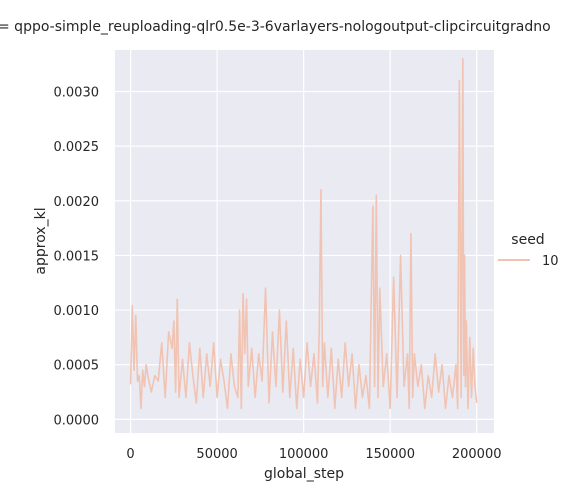 The width and height of the screenshot is (572, 500). What do you see at coordinates (77, 366) in the screenshot?
I see `y-tick-label: 0.0005` at bounding box center [77, 366].